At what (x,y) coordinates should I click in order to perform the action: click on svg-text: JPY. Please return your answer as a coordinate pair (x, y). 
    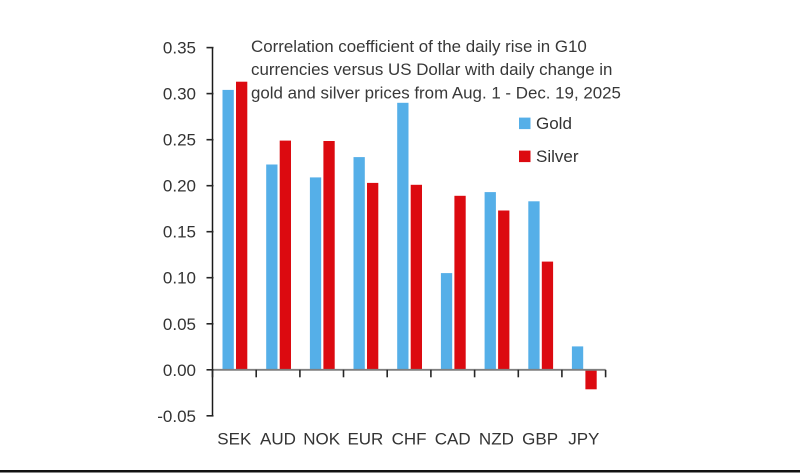
    Looking at the image, I should click on (583, 439).